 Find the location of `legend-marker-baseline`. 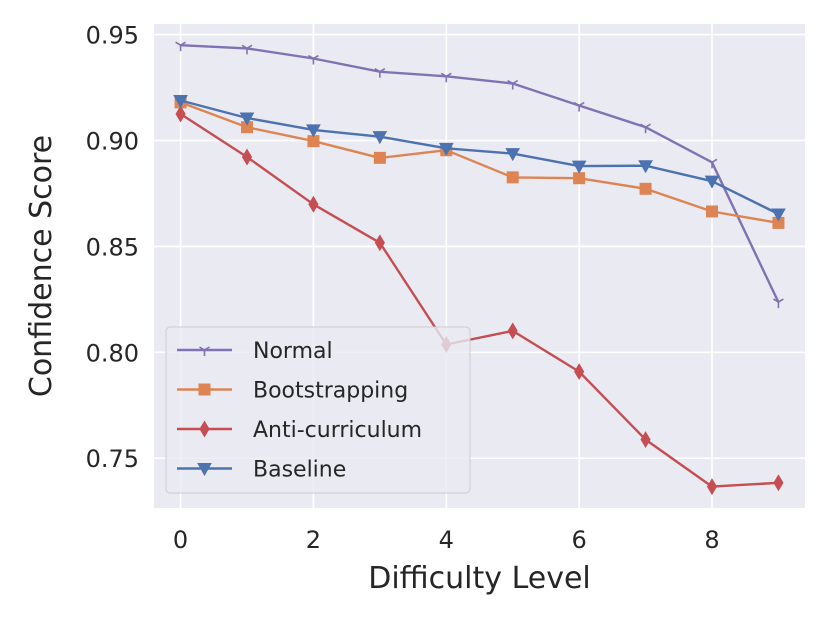

legend-marker-baseline is located at coordinates (204, 470).